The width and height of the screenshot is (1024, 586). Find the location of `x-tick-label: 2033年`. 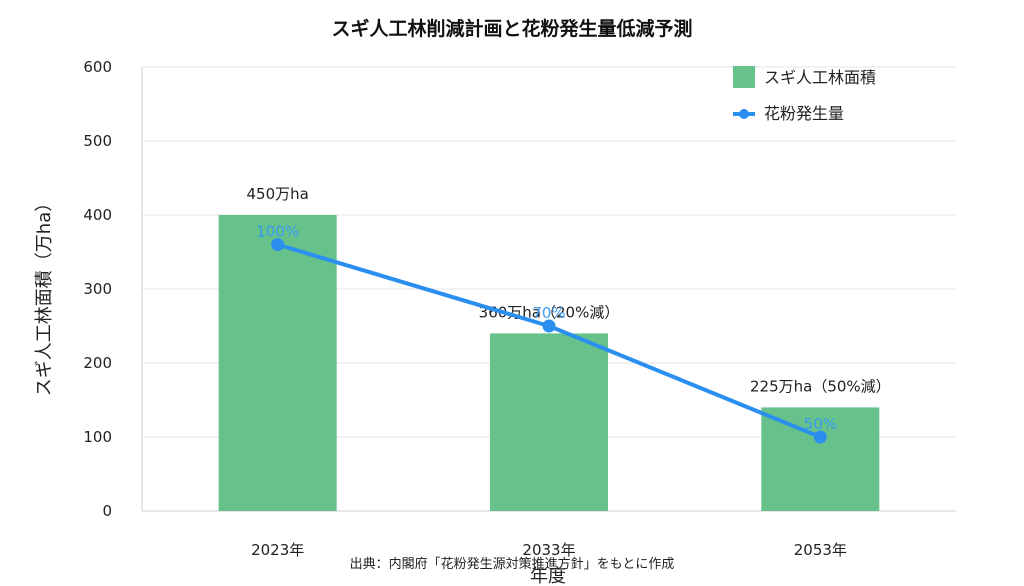

x-tick-label: 2033年 is located at coordinates (548, 550).